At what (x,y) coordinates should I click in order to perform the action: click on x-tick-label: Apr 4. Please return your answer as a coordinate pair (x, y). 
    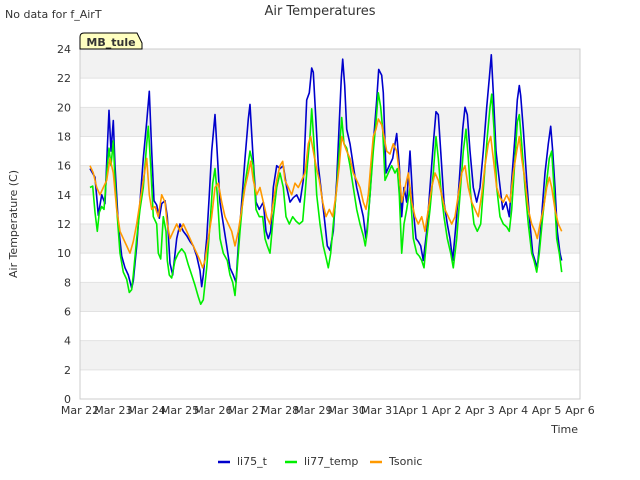
    Looking at the image, I should click on (514, 410).